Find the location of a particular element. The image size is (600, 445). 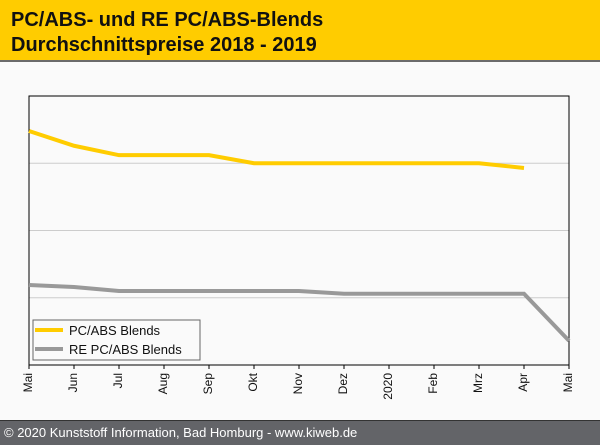

x-tick-label: Jul is located at coordinates (118, 380).